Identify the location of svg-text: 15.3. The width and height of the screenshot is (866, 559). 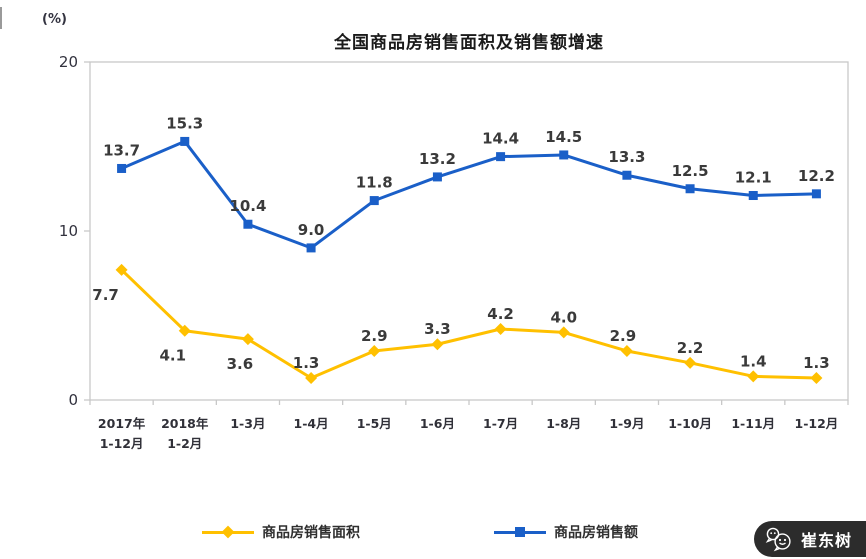
(184, 123).